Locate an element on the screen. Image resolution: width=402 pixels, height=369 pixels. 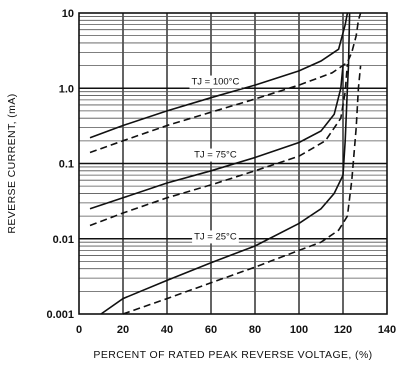
annotation: TJ = 75°C is located at coordinates (215, 155).